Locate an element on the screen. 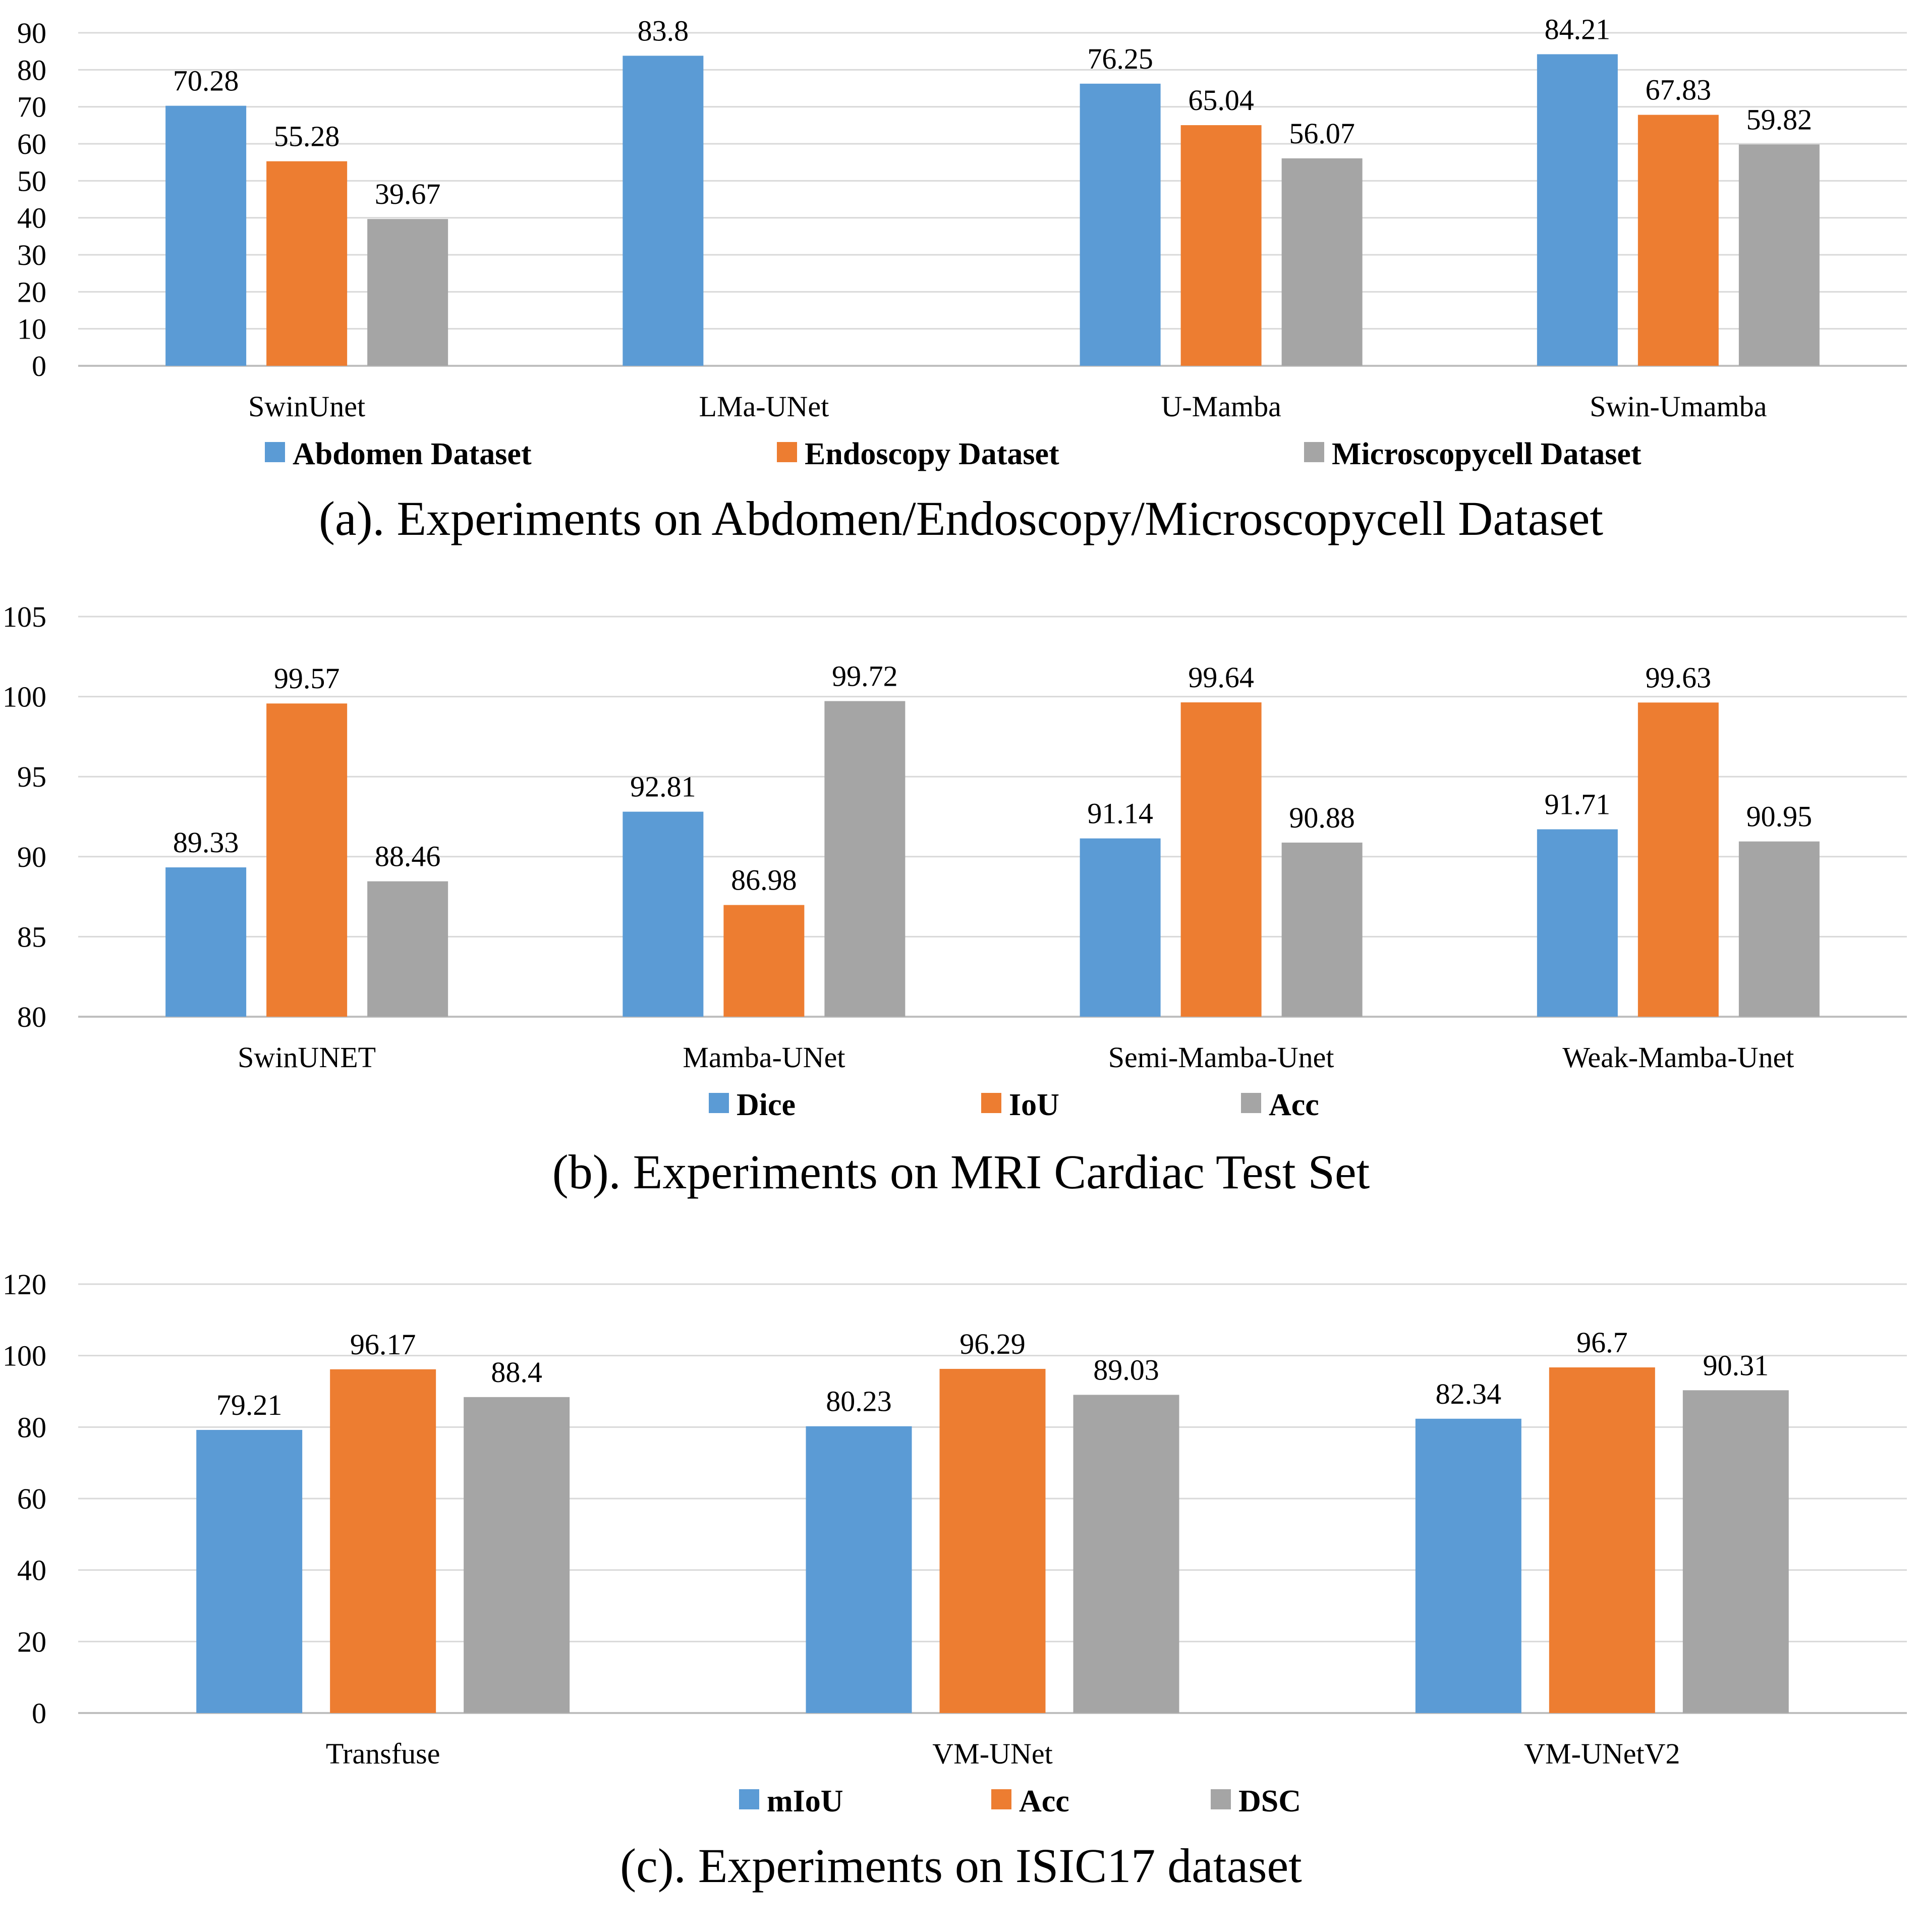 Image resolution: width=1922 pixels, height=1932 pixels. data-label: 96.17 is located at coordinates (383, 1344).